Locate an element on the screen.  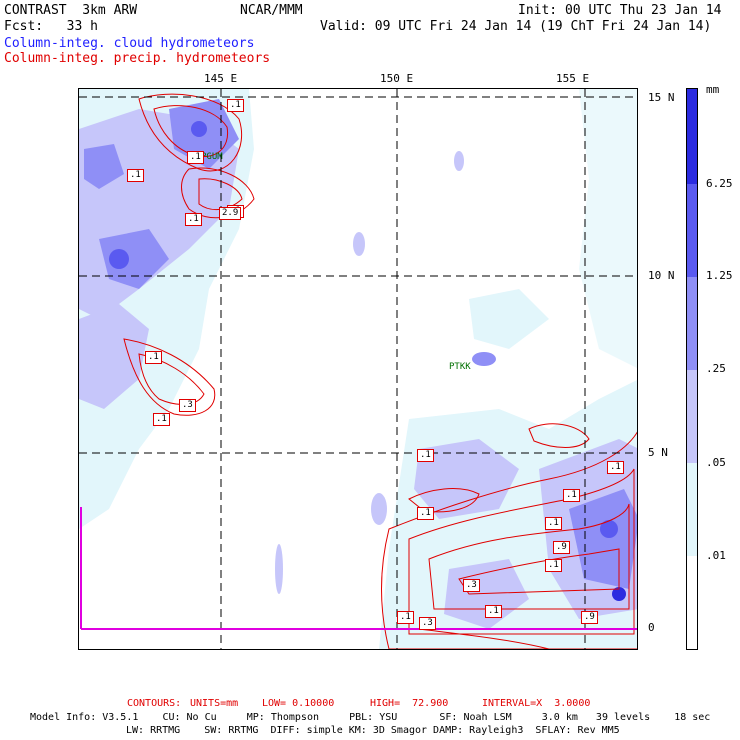
contours-interval: INTERVAL=X 3.0000 is located at coordinates (536, 703).